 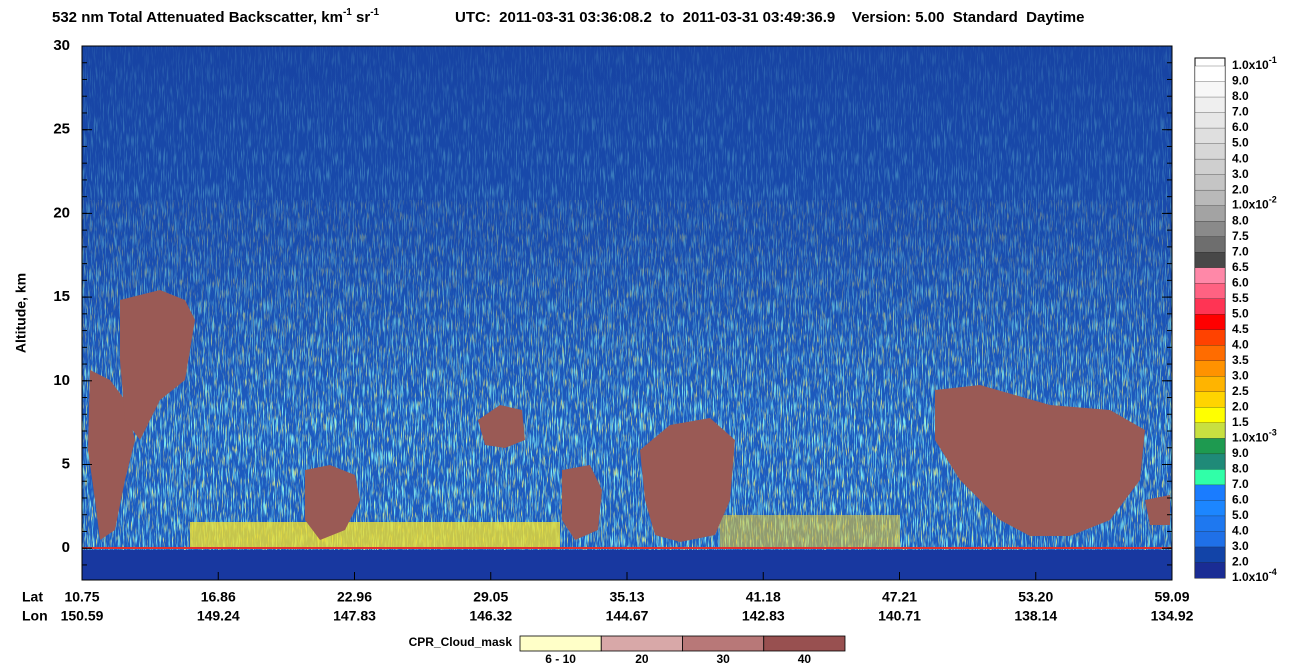 I want to click on x-tick-label: 22.96, so click(x=354, y=597).